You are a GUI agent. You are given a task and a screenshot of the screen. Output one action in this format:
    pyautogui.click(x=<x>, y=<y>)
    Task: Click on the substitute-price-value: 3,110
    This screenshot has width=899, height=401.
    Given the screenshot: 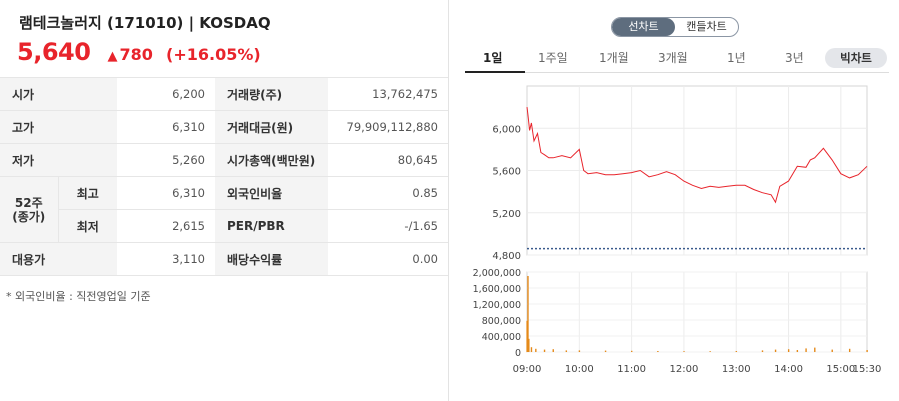 What is the action you would take?
    pyautogui.click(x=166, y=259)
    